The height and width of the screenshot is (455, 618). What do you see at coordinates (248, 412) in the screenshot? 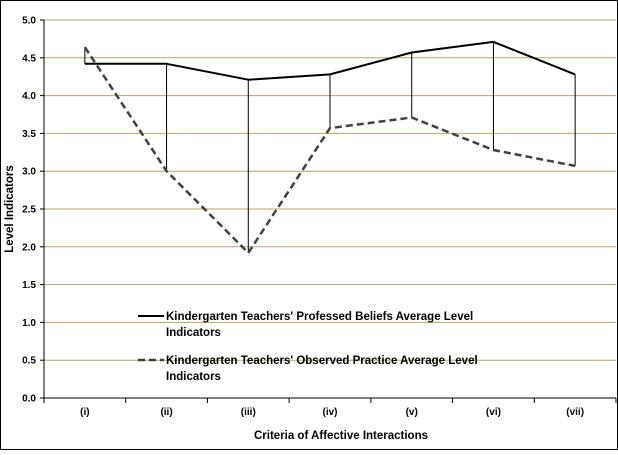
I see `x-tick-label: (iii)` at bounding box center [248, 412].